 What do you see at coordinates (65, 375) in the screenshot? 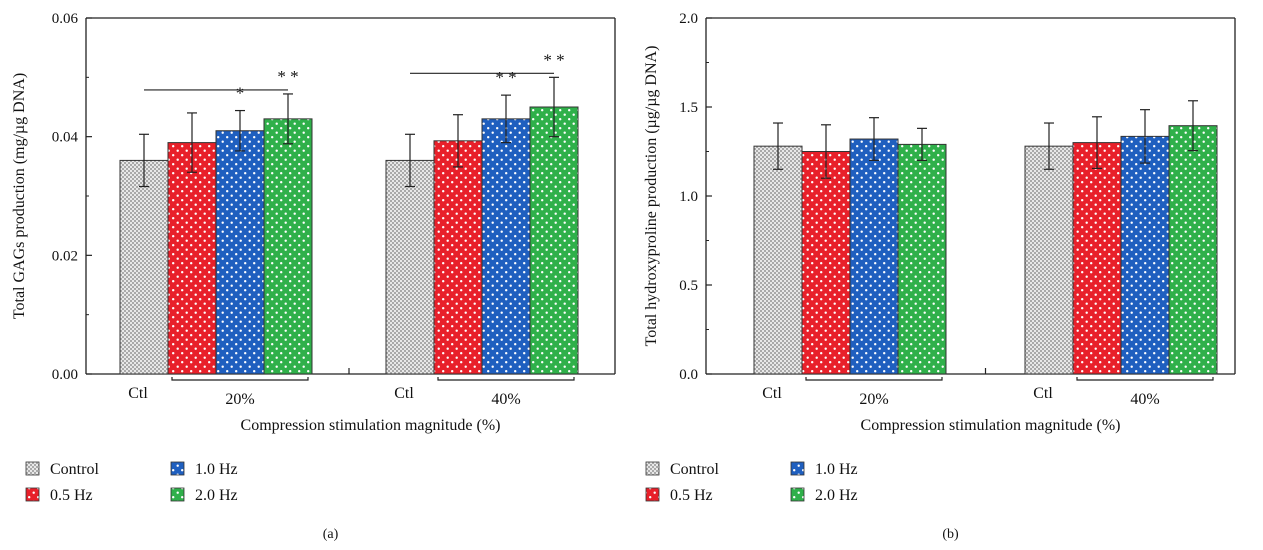
I see `y-tick-label: 0.00` at bounding box center [65, 375].